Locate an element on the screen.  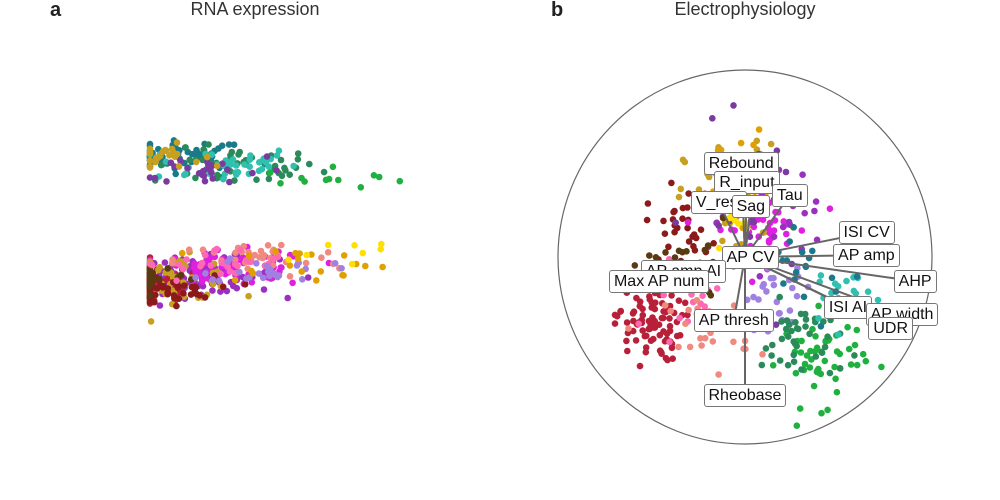
panel-title-ephys: Electrophysiology is located at coordinates (745, 9).